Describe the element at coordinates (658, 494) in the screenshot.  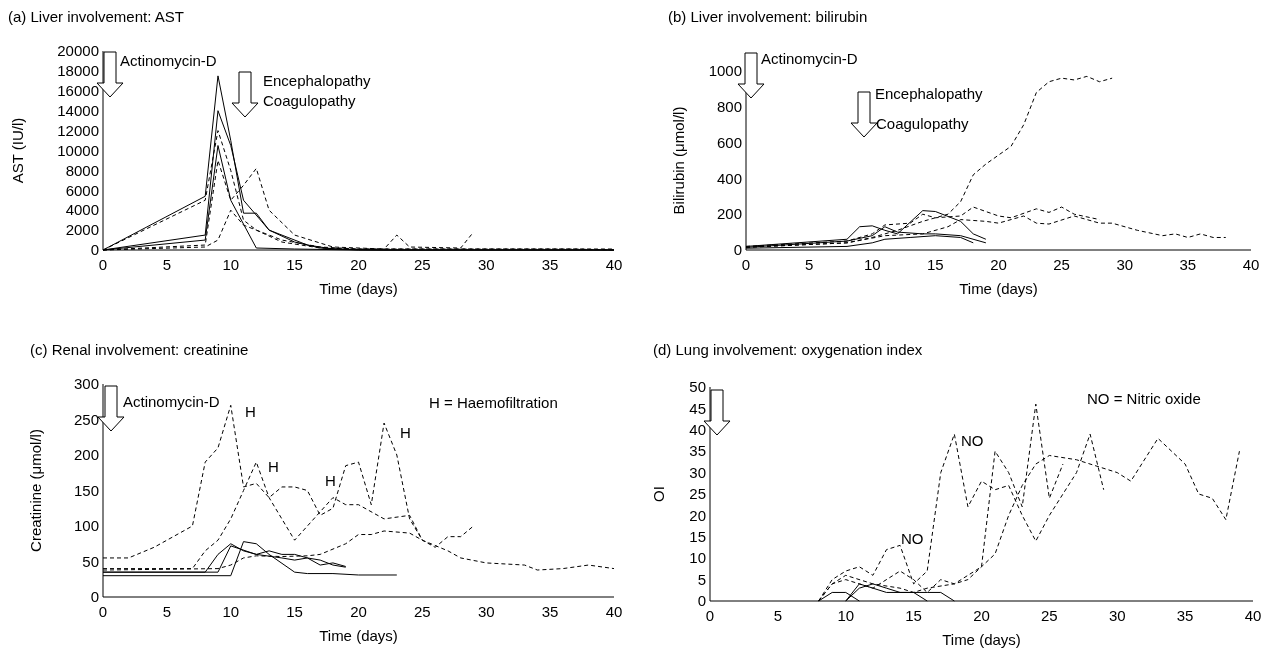
I see `y-axis-title: OI` at that location.